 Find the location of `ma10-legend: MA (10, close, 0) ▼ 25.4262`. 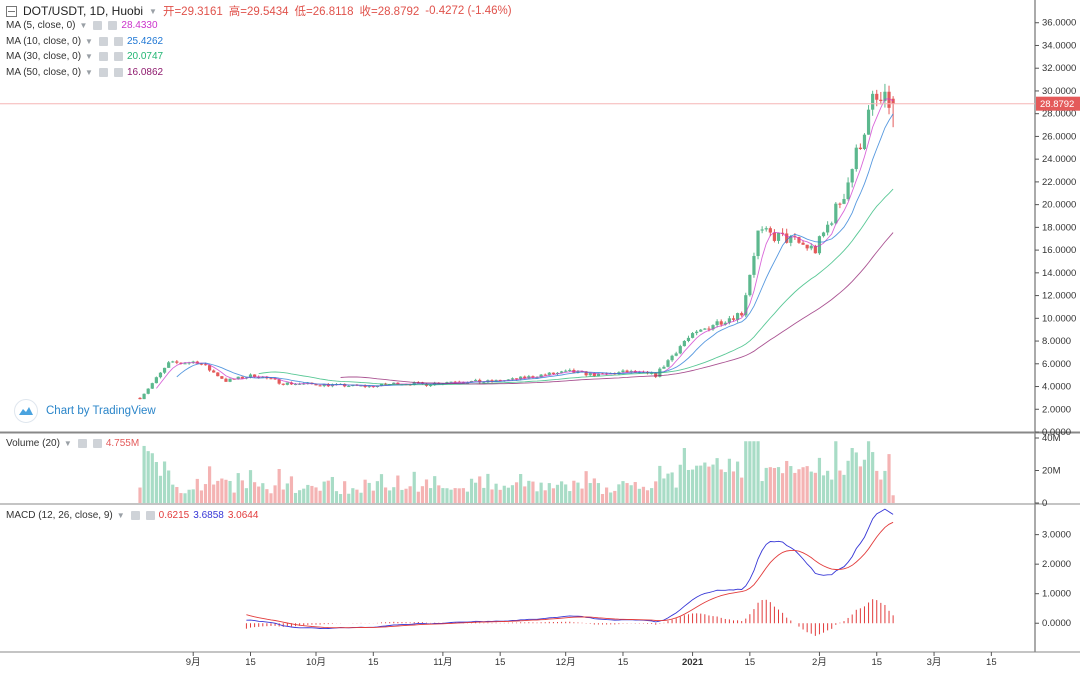

ma10-legend: MA (10, close, 0) ▼ 25.4262 is located at coordinates (84, 41).